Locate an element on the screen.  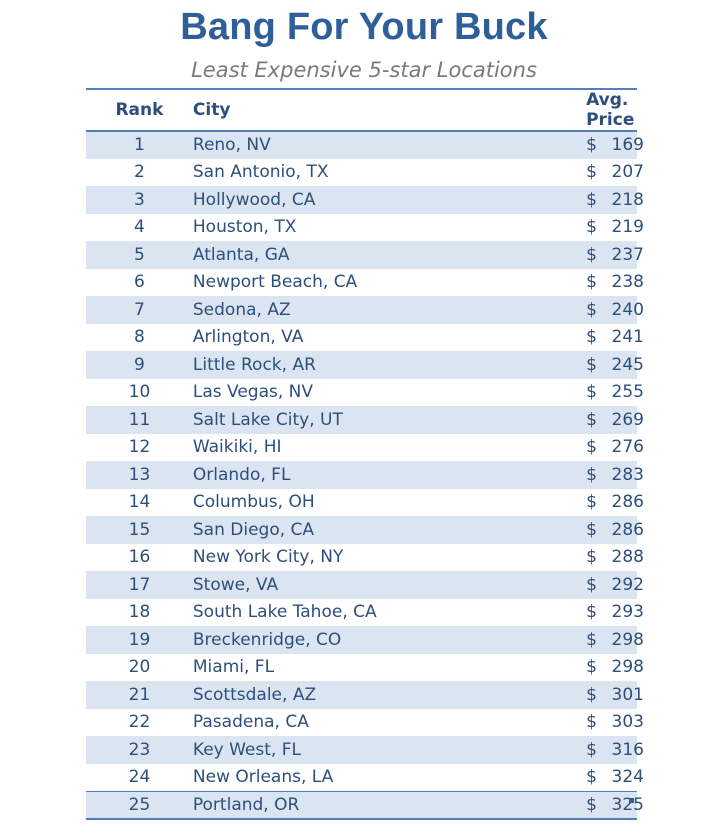
price-cell: 303 is located at coordinates (627, 722).